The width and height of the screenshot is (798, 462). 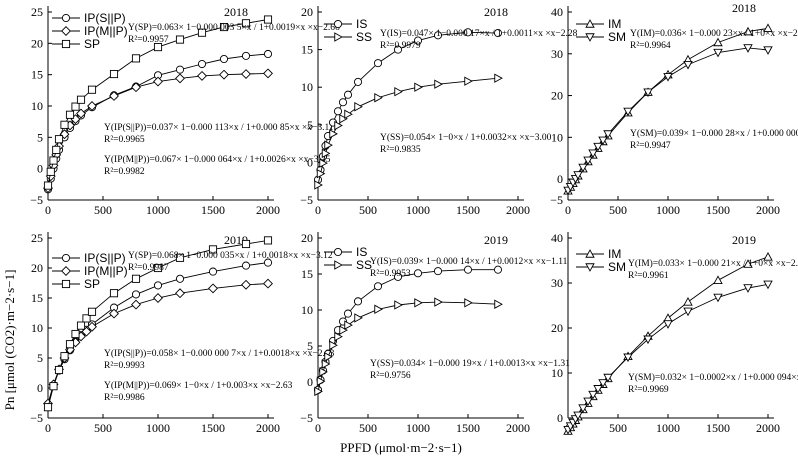 What do you see at coordinates (650, 46) in the screenshot?
I see `fit-equation: R²=0.9964` at bounding box center [650, 46].